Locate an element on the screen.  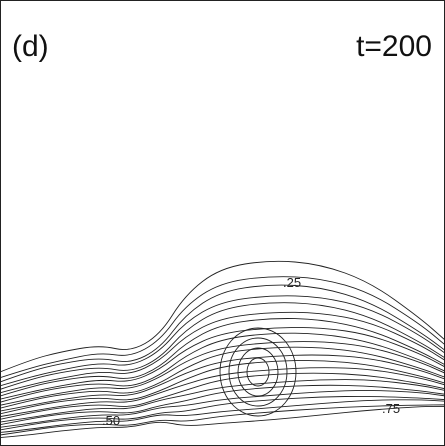
contour-label: .25 is located at coordinates (292, 282).